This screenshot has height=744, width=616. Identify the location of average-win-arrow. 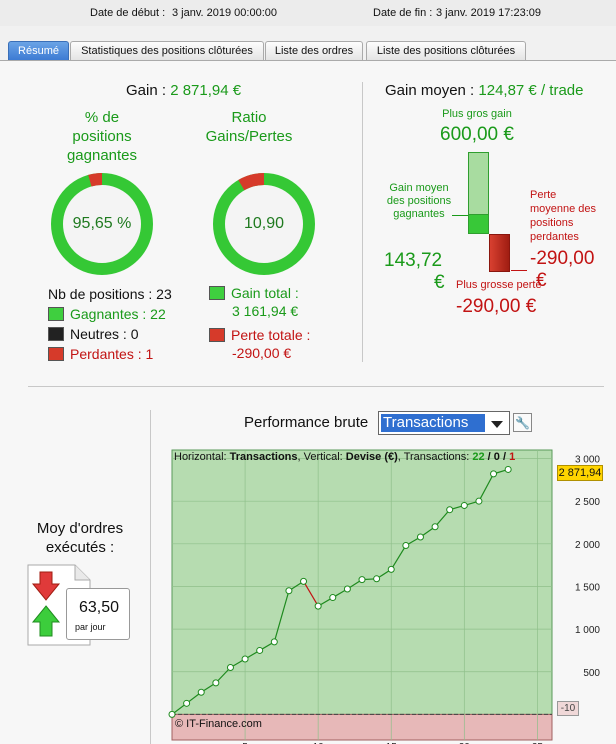
(460, 215).